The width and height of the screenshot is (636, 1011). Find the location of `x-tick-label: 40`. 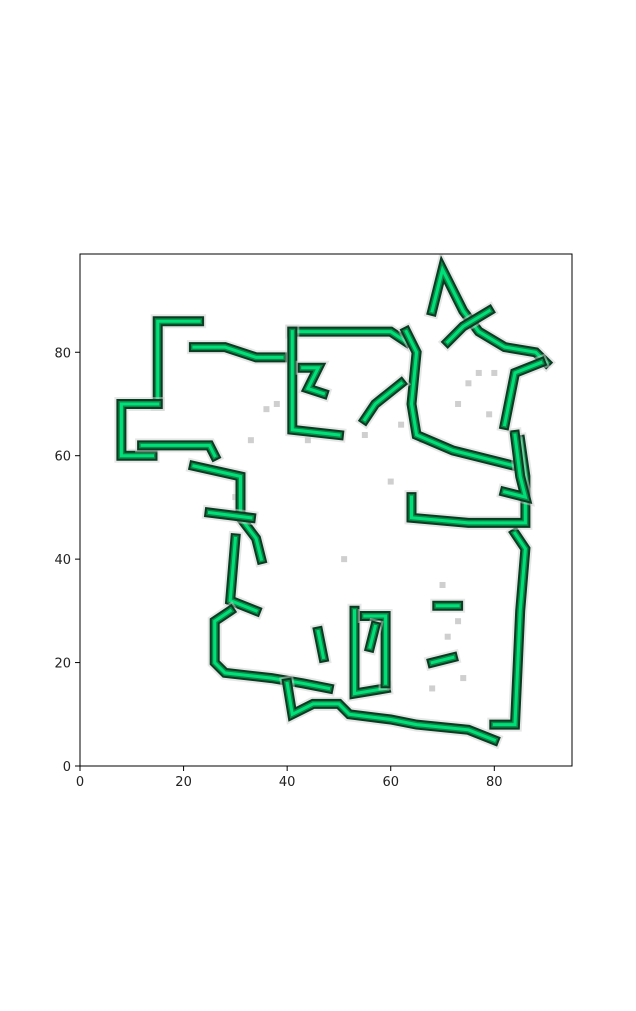

x-tick-label: 40 is located at coordinates (287, 782).